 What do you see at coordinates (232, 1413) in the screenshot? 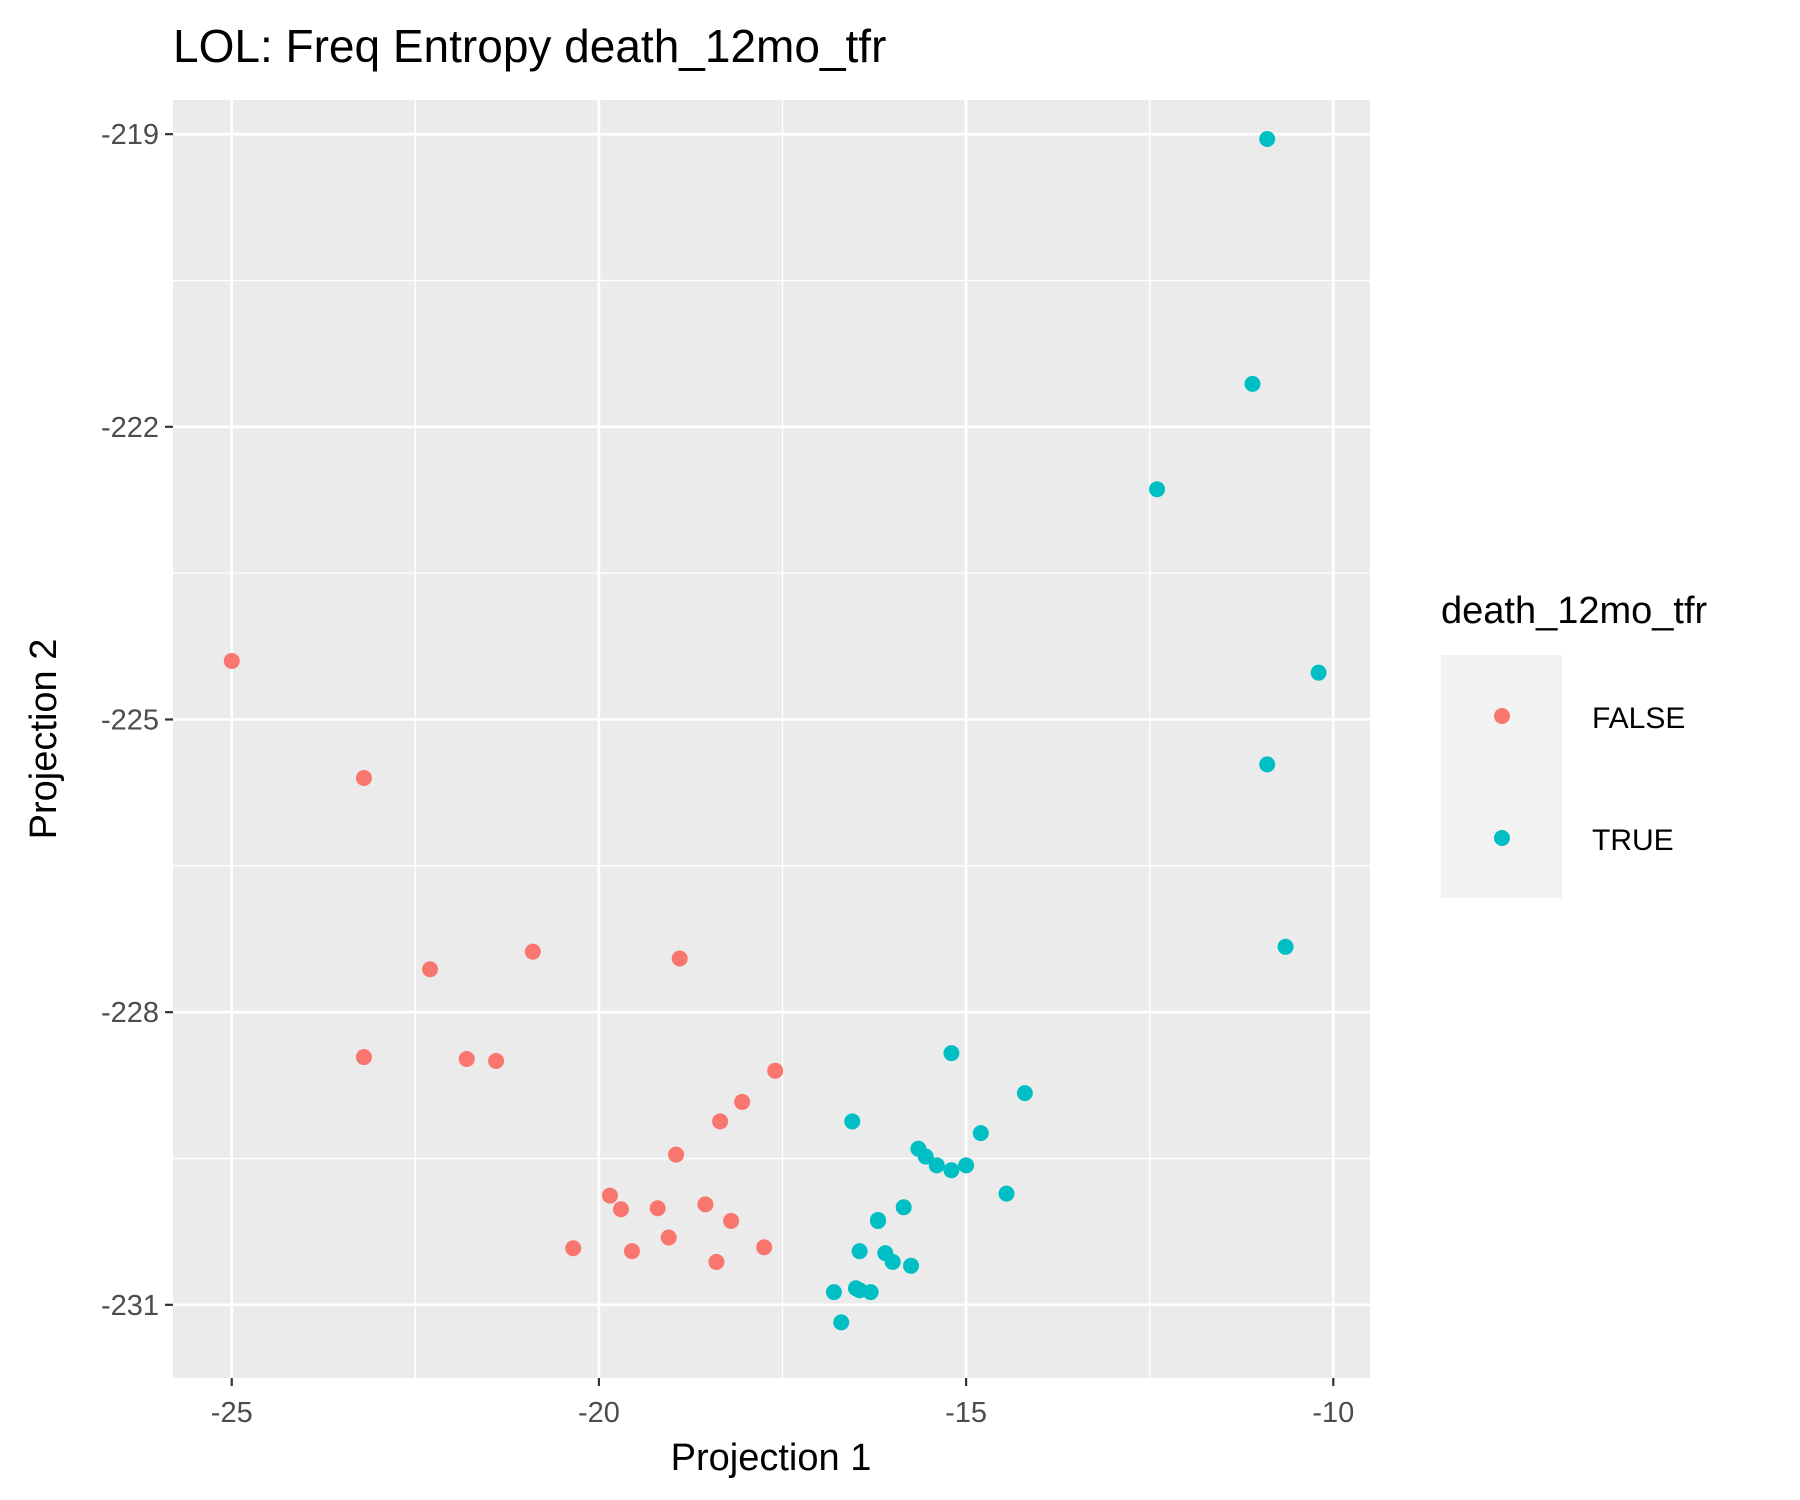
I see `x-tick-label: -25` at bounding box center [232, 1413].